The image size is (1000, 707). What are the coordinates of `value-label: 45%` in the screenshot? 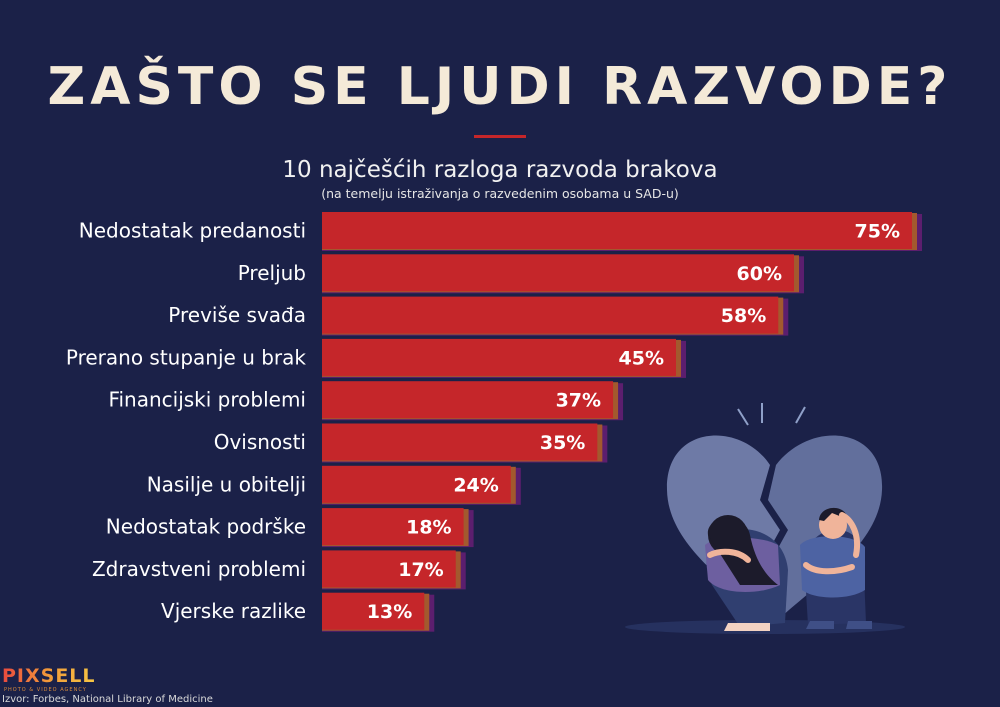 It's located at (641, 358).